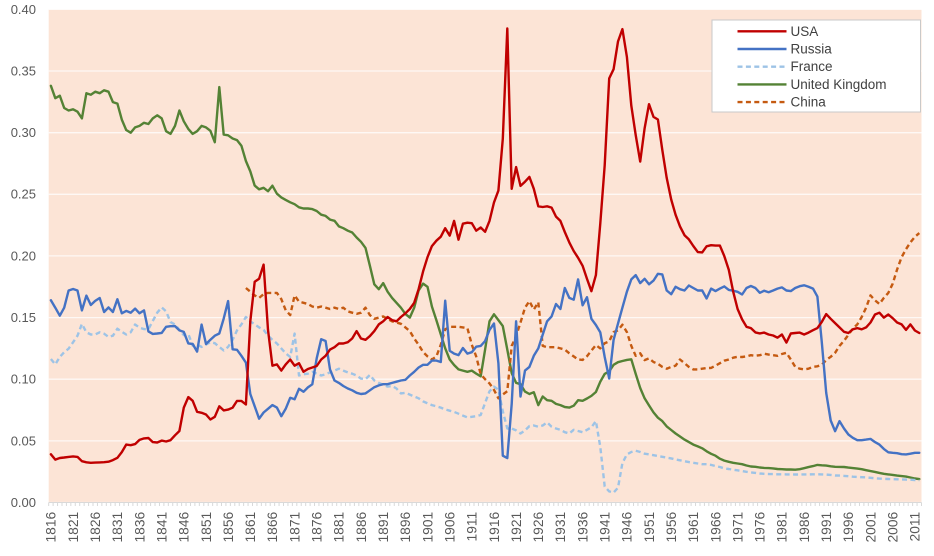  Describe the element at coordinates (250, 527) in the screenshot. I see `svg-text: 1861` at that location.